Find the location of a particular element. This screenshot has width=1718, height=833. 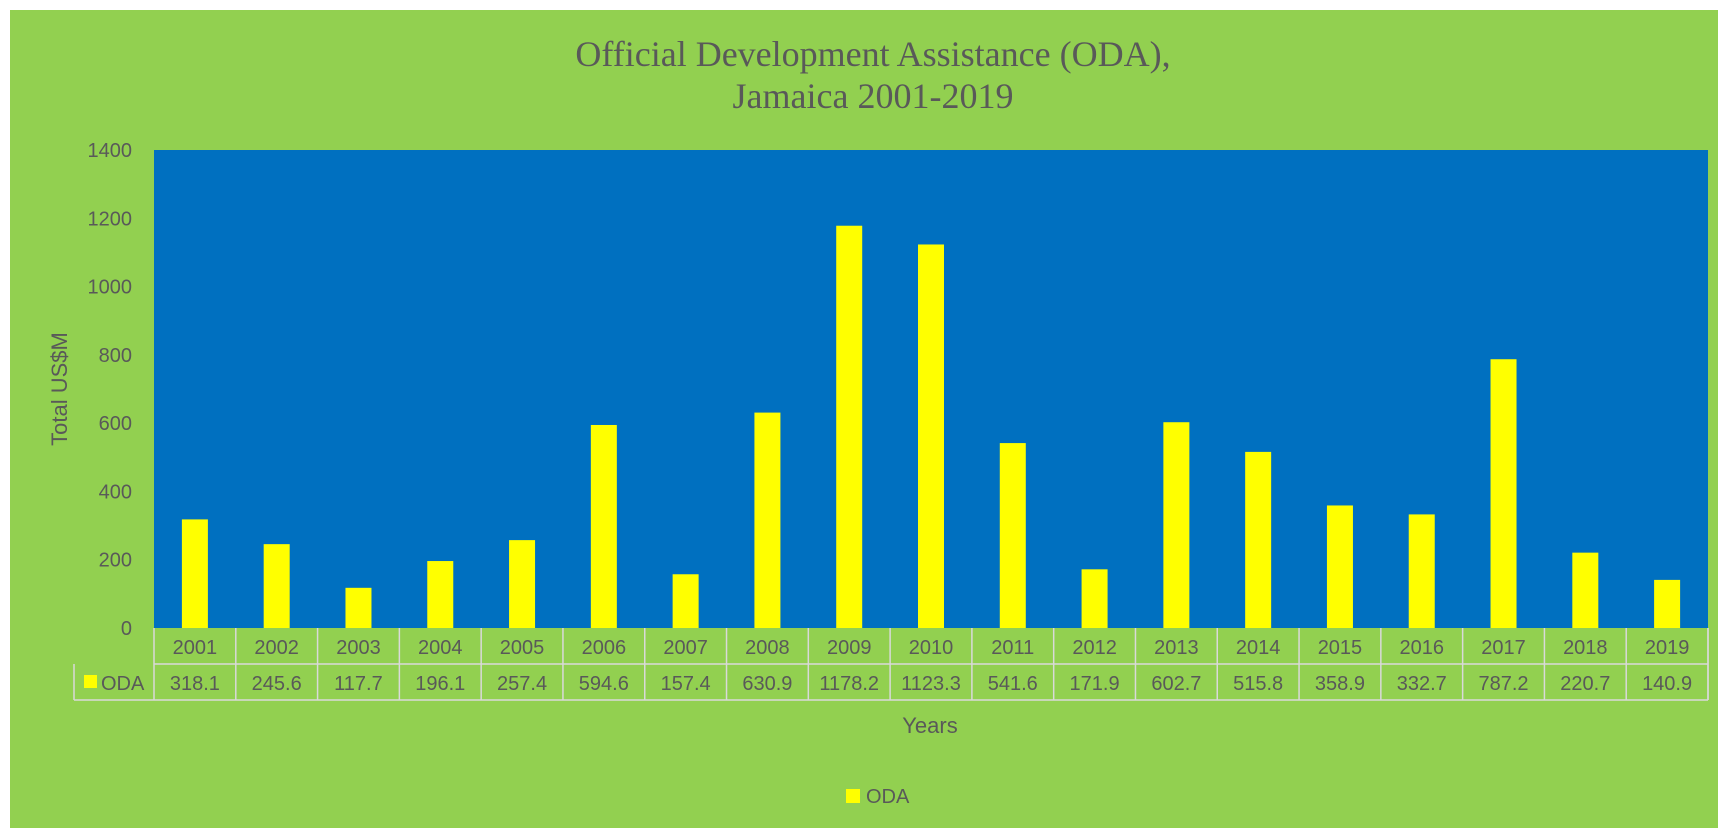

category-label: 2017 is located at coordinates (1503, 648).